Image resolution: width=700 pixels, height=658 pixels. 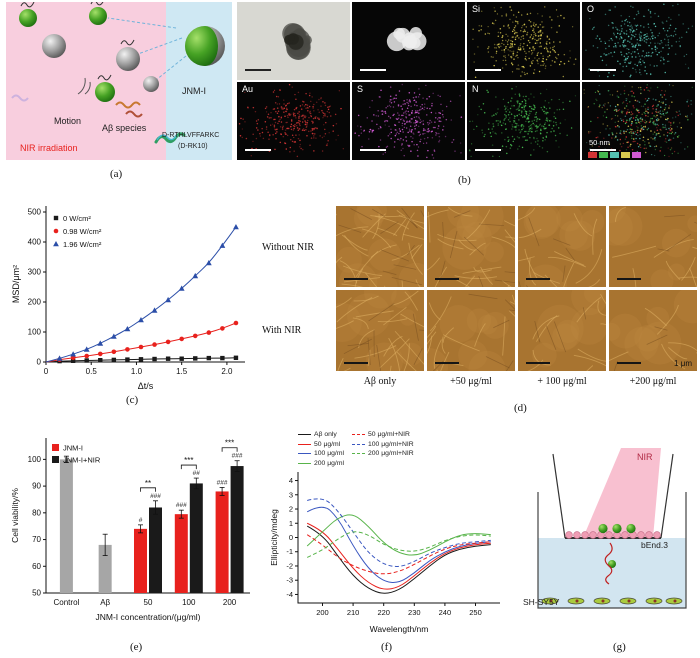 What do you see at coordinates (408, 121) in the screenshot?
I see `eds-tile-s-map: S` at bounding box center [408, 121].